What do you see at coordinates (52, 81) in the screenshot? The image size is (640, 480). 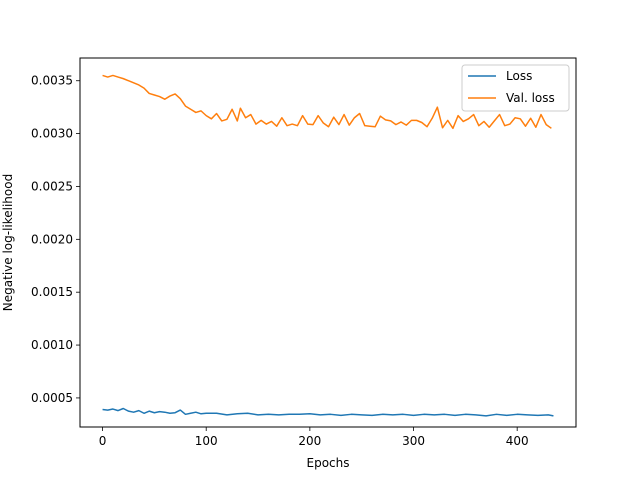 I see `y-tick-label: 0.0035` at bounding box center [52, 81].